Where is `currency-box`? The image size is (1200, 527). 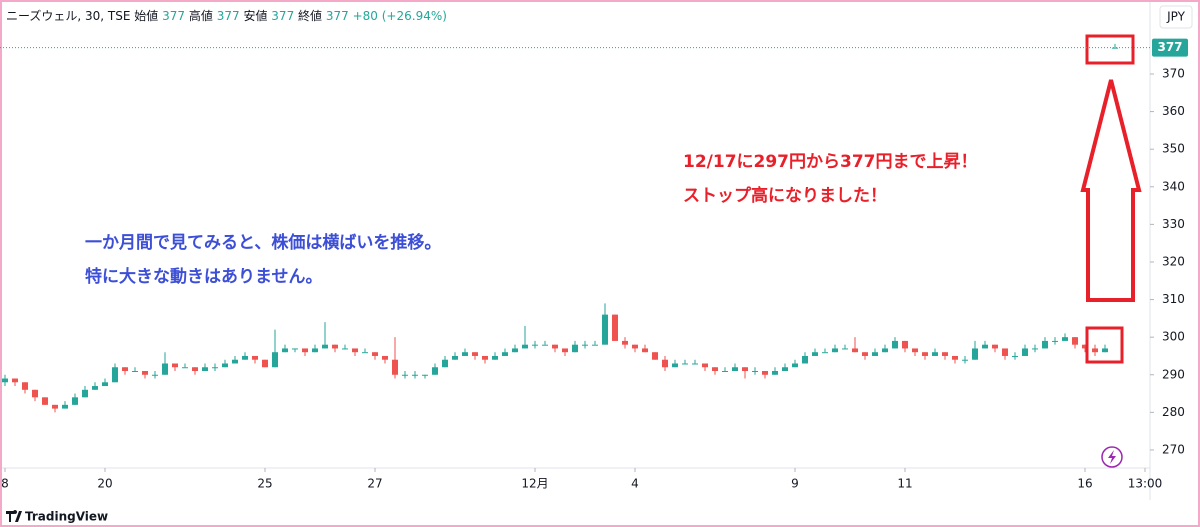
currency-box is located at coordinates (1176, 17).